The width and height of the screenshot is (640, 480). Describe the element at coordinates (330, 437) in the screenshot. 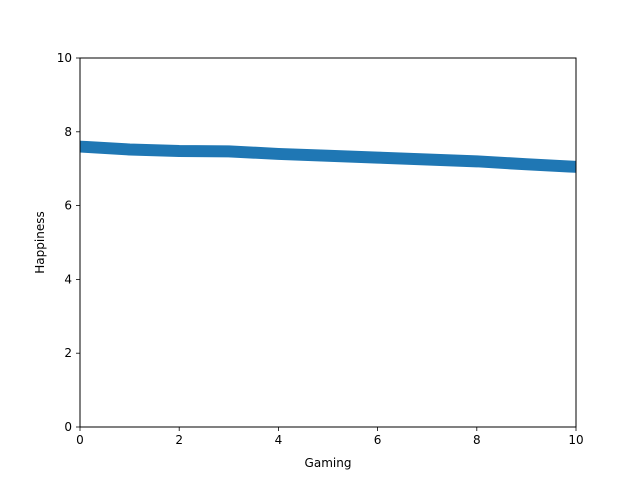

I see `x-axis-ticks: 0 2 4 6 8 10` at that location.